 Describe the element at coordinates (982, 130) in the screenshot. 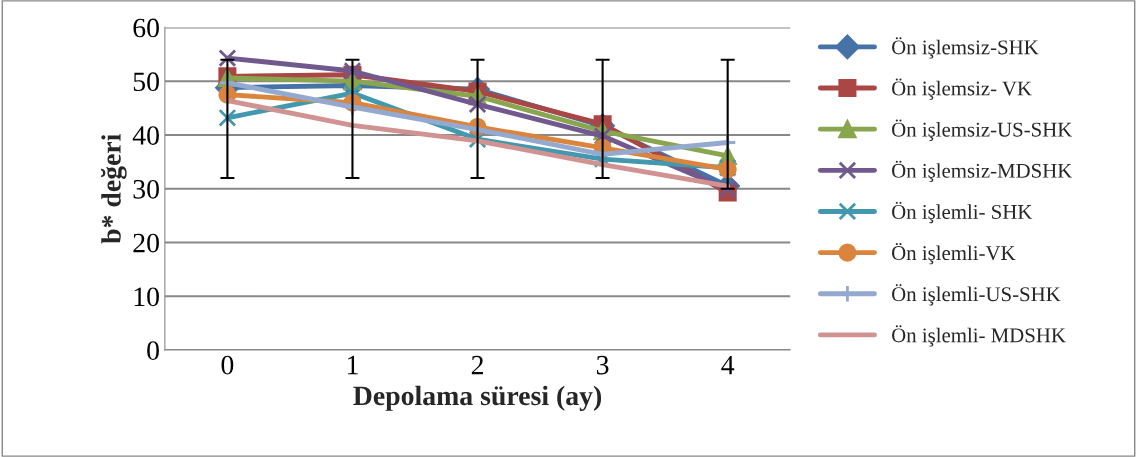

I see `legend-label: Ön işlemsiz-US-SHK` at that location.